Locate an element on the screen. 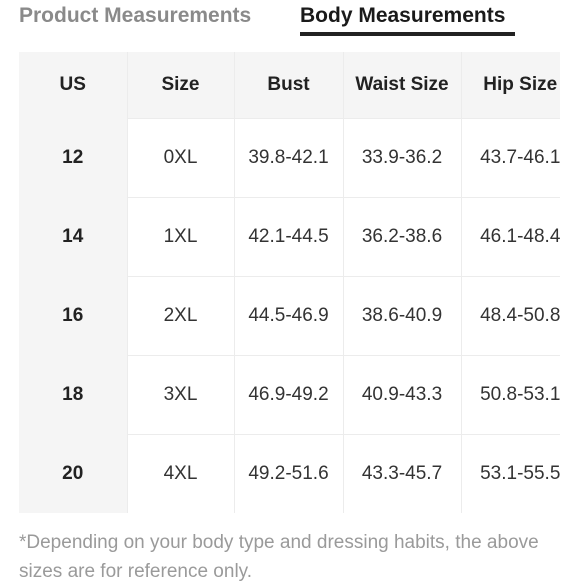  bust-cell: 42.1-44.5 is located at coordinates (288, 236).